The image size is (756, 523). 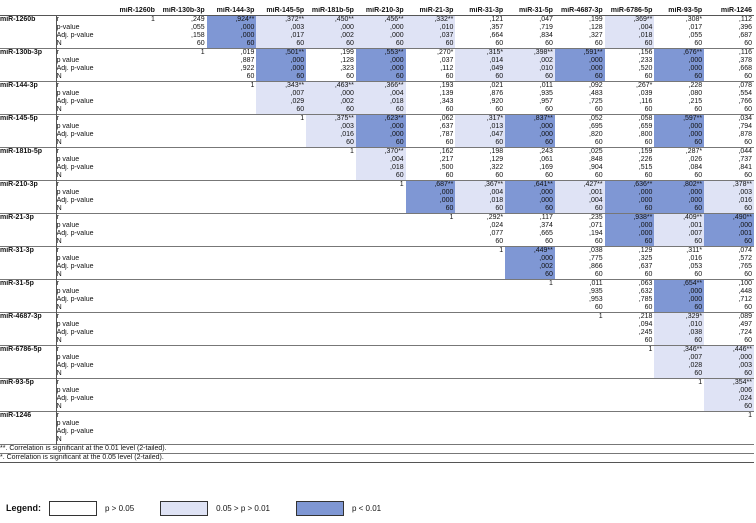 I want to click on table-cell: ,198, so click(x=480, y=151).